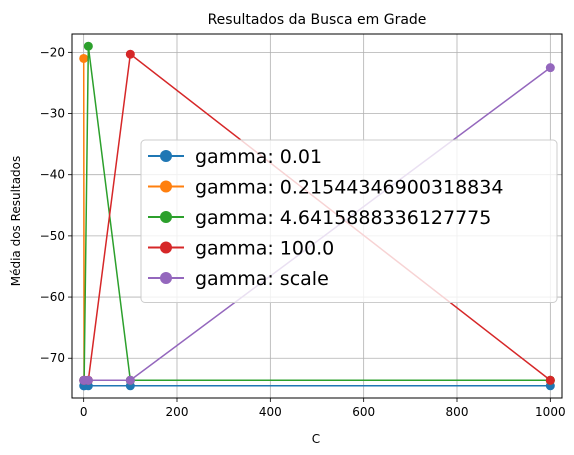  I want to click on legend-label: gamma: 0.01, so click(258, 157).